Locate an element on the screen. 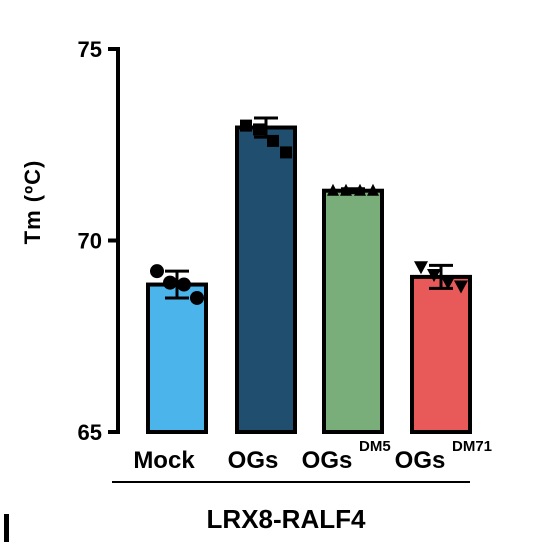 The width and height of the screenshot is (534, 542). error-bar is located at coordinates (441, 276).